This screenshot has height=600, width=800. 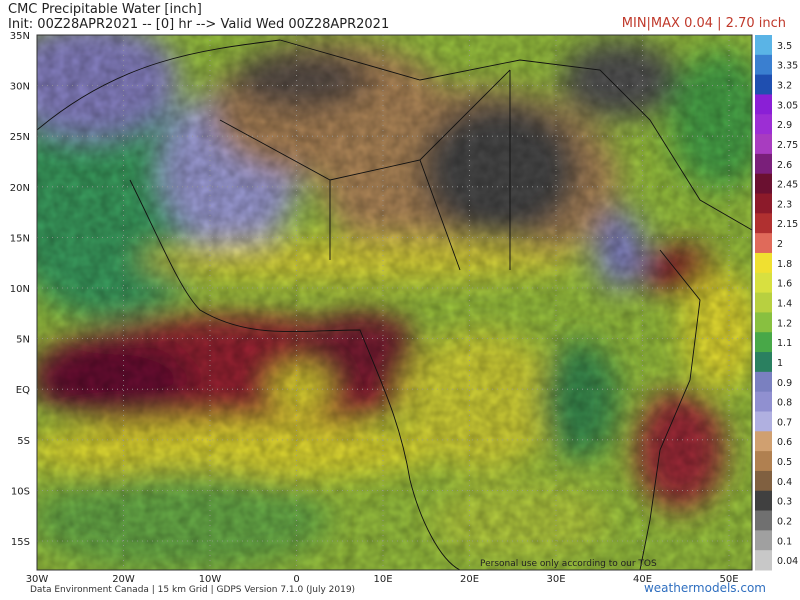 I want to click on lon-label: 50E, so click(x=728, y=579).